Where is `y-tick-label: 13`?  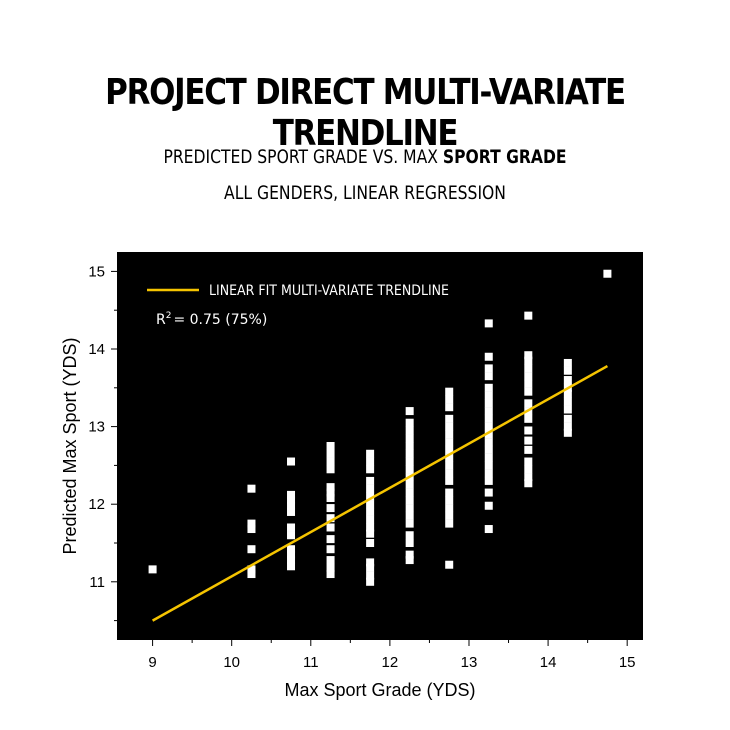 y-tick-label: 13 is located at coordinates (96, 427).